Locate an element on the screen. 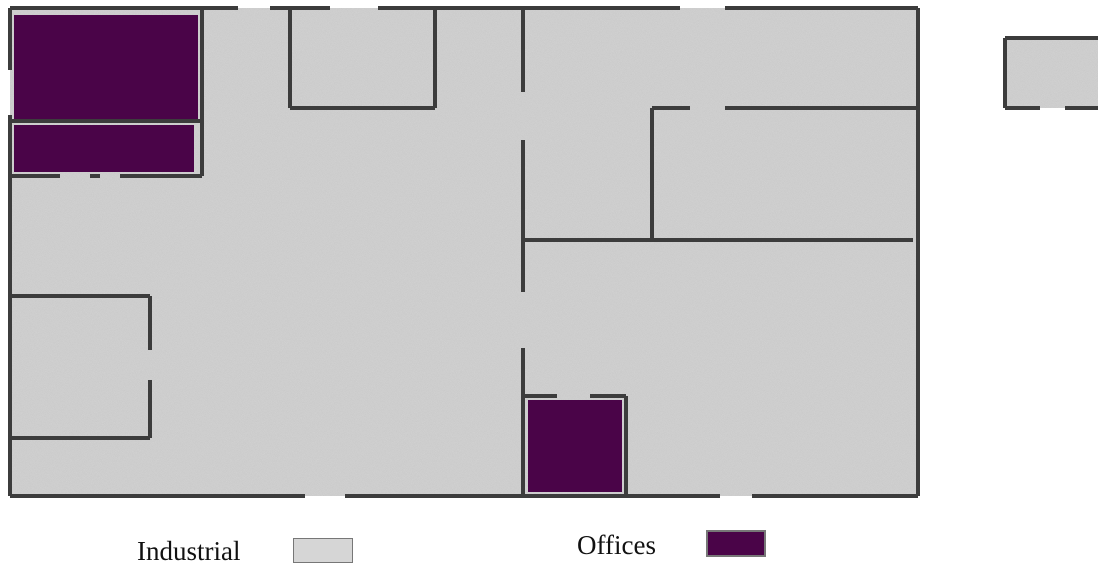 Image resolution: width=1098 pixels, height=569 pixels. legend-label-offices: Offices is located at coordinates (616, 545).